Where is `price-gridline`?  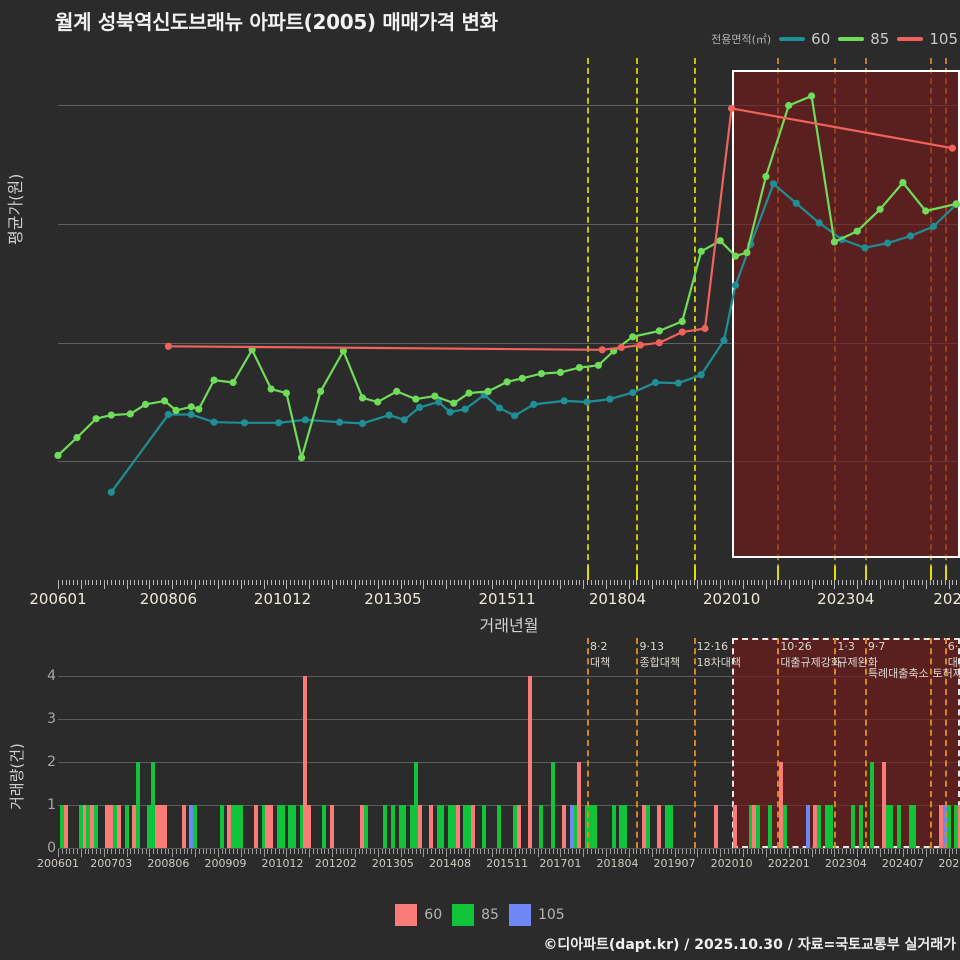
price-gridline is located at coordinates (509, 225).